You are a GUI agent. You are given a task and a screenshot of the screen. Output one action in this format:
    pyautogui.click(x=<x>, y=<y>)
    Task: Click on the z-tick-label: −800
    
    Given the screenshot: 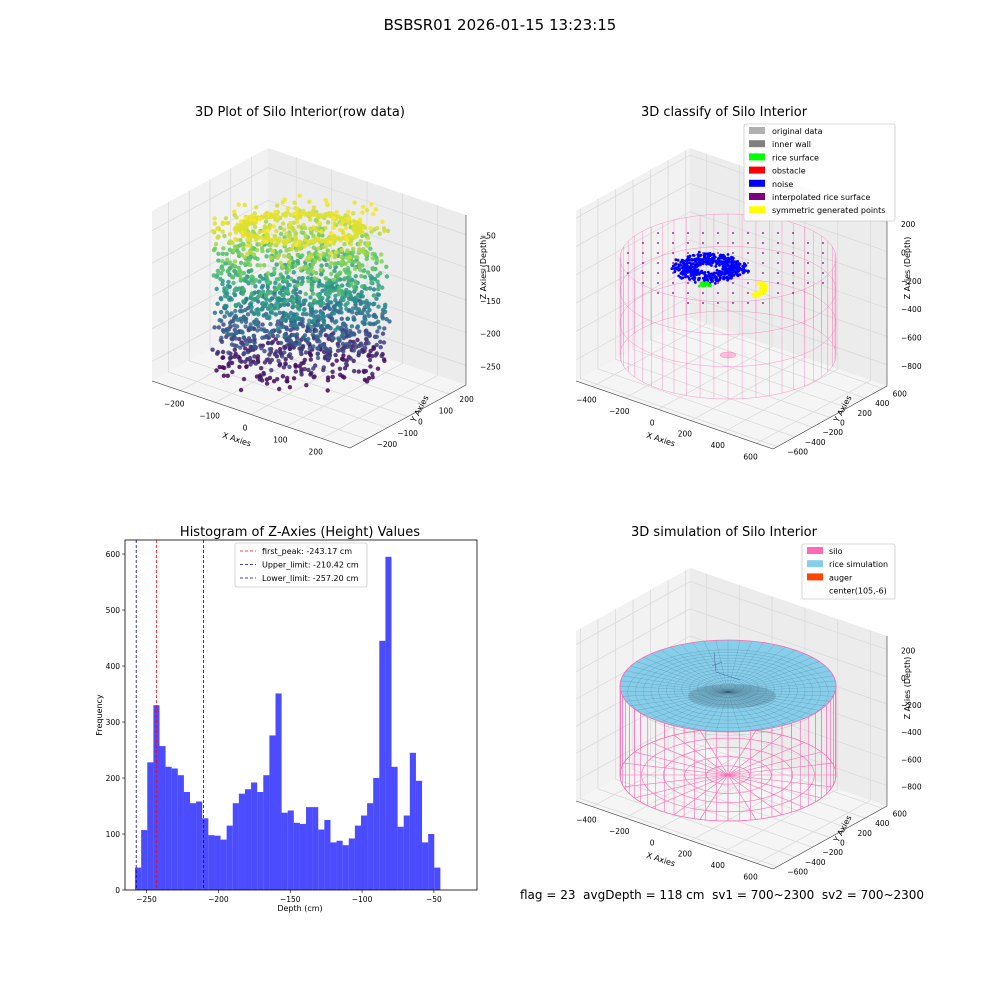 What is the action you would take?
    pyautogui.click(x=911, y=366)
    